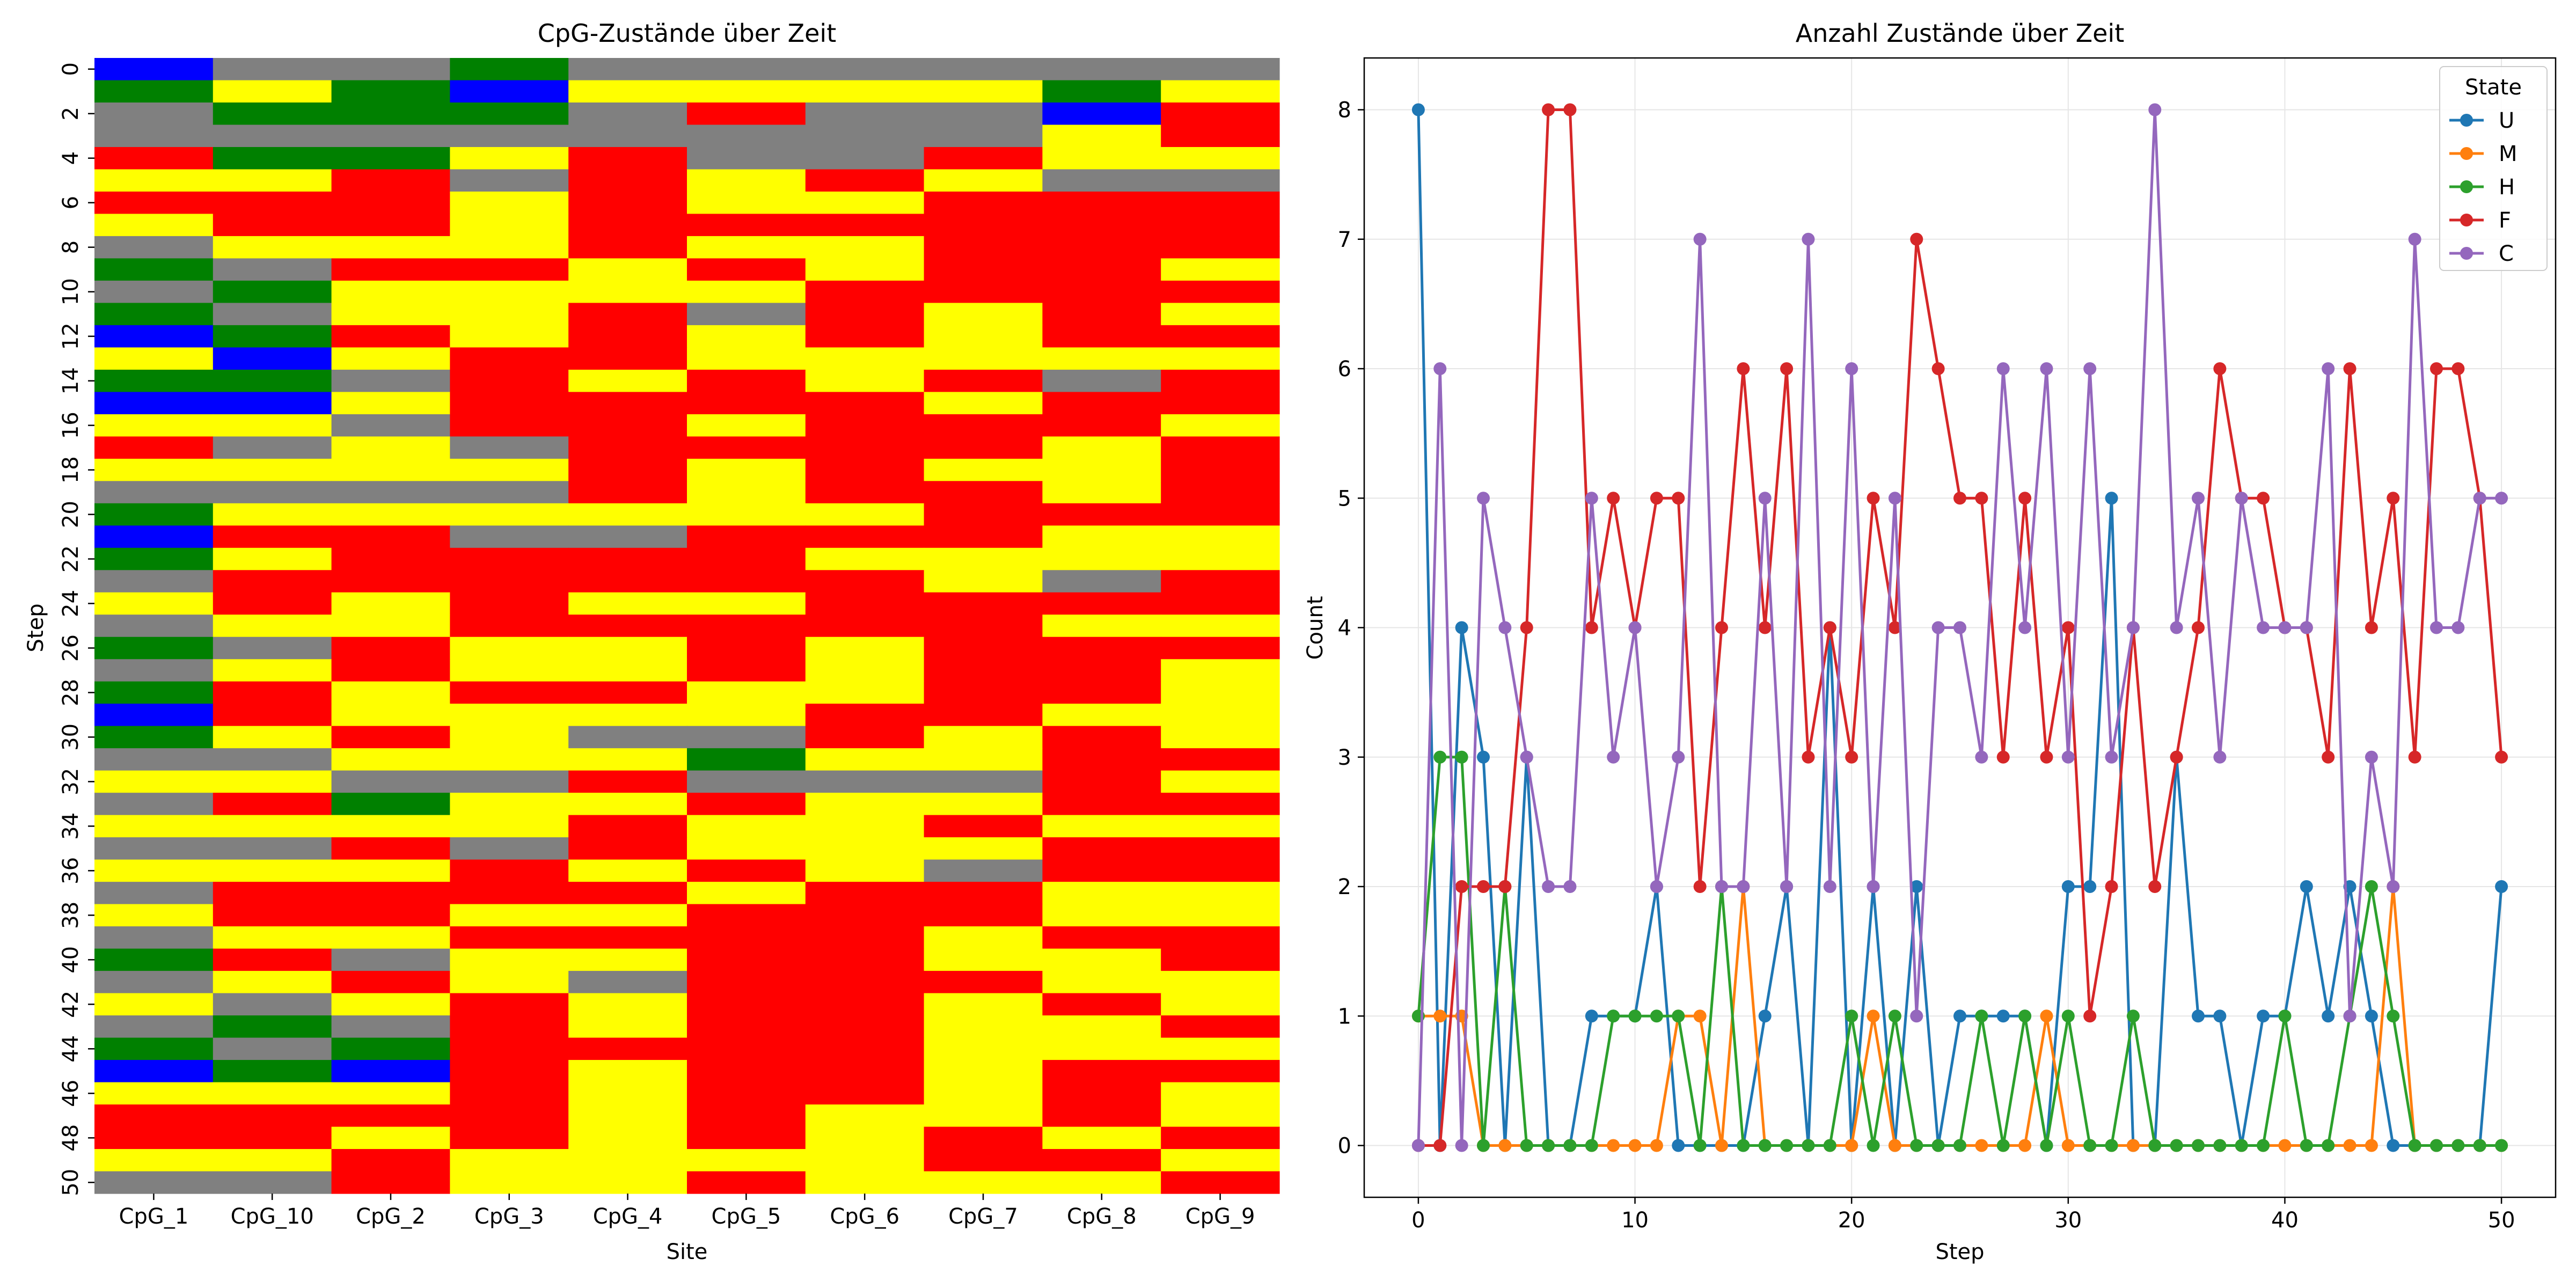 This screenshot has height=1288, width=2576. I want to click on legend-item: F, so click(2480, 220).